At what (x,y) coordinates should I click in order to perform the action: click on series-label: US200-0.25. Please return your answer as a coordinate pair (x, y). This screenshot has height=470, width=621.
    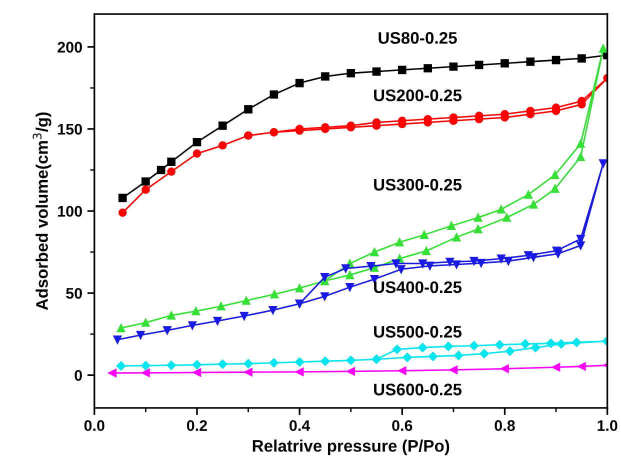
    Looking at the image, I should click on (418, 95).